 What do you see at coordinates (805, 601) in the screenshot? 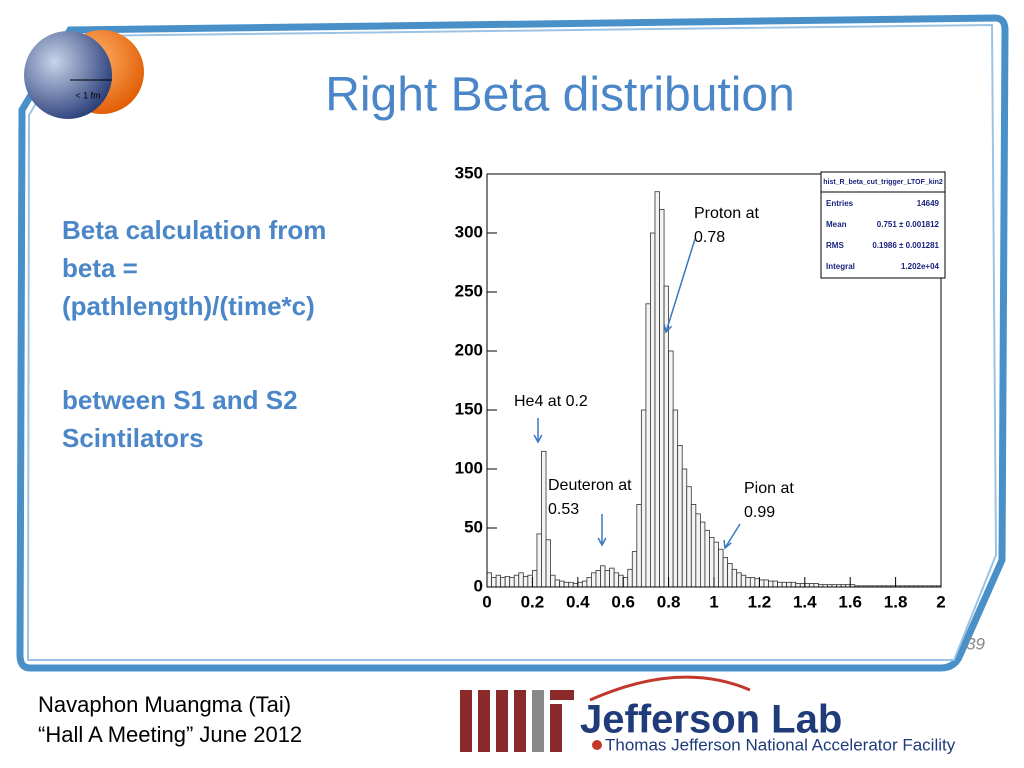
I see `x-tick-label: 1.4` at bounding box center [805, 601].